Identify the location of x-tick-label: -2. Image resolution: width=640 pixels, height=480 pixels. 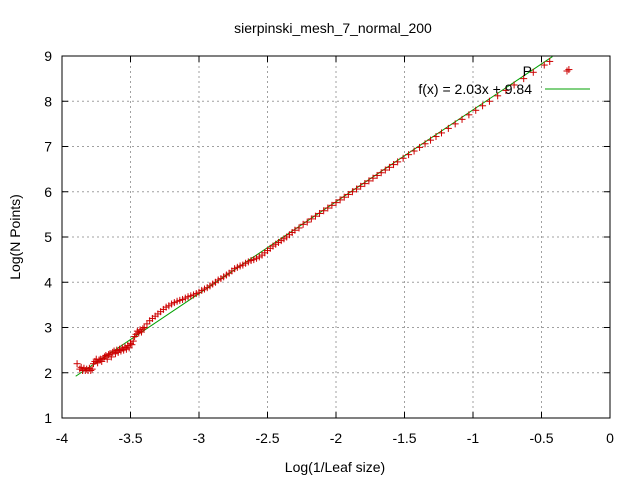
(336, 438).